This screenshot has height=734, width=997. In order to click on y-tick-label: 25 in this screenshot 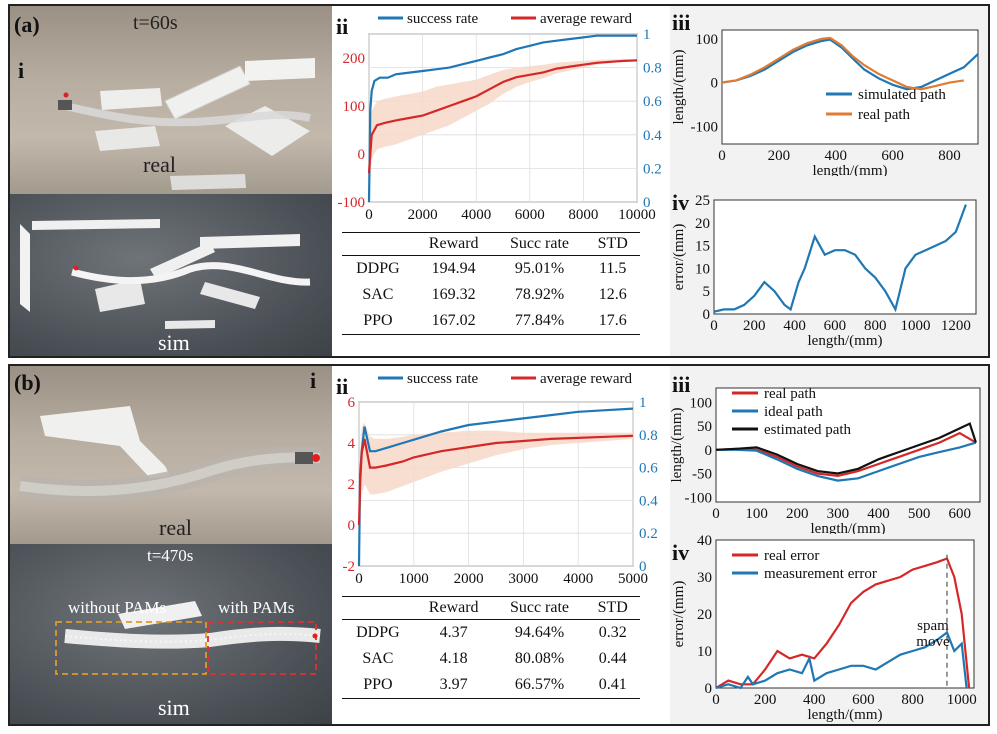, I will do `click(702, 201)`.